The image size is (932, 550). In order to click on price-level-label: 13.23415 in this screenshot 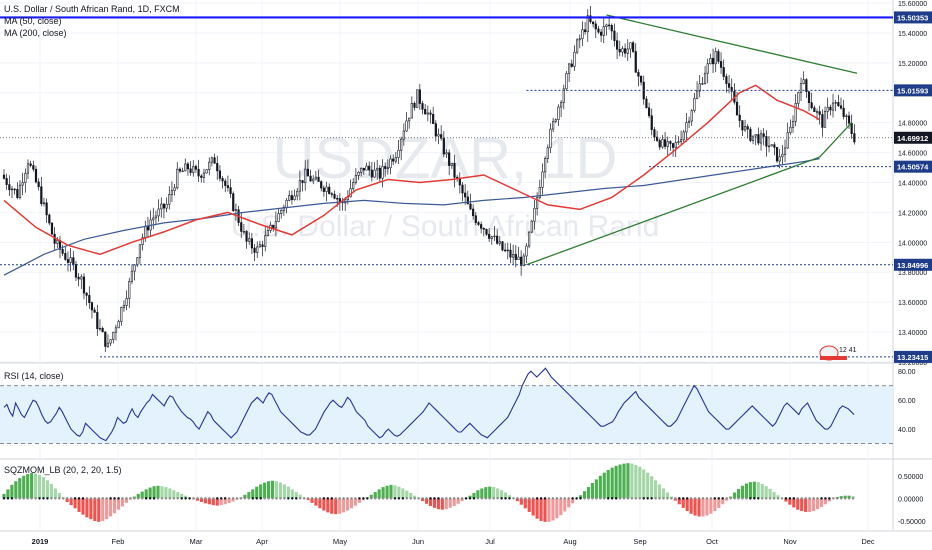, I will do `click(912, 357)`.